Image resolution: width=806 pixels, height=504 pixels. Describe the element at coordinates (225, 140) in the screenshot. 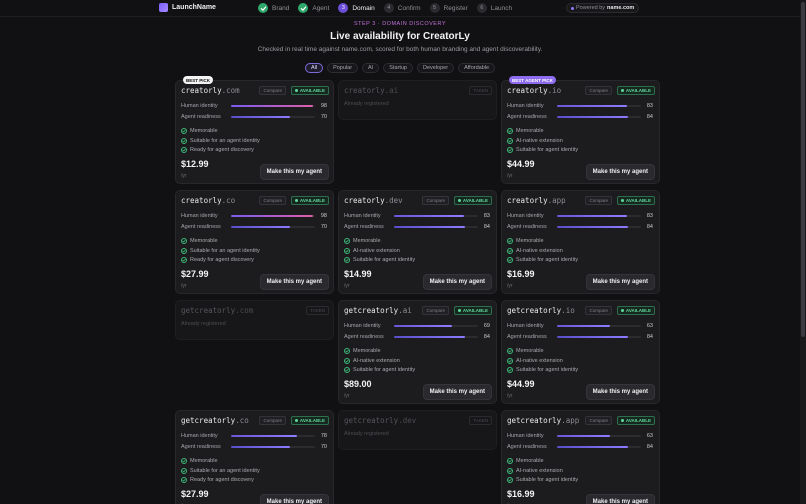

I see `feature-text: Suitable for an agent identity` at that location.